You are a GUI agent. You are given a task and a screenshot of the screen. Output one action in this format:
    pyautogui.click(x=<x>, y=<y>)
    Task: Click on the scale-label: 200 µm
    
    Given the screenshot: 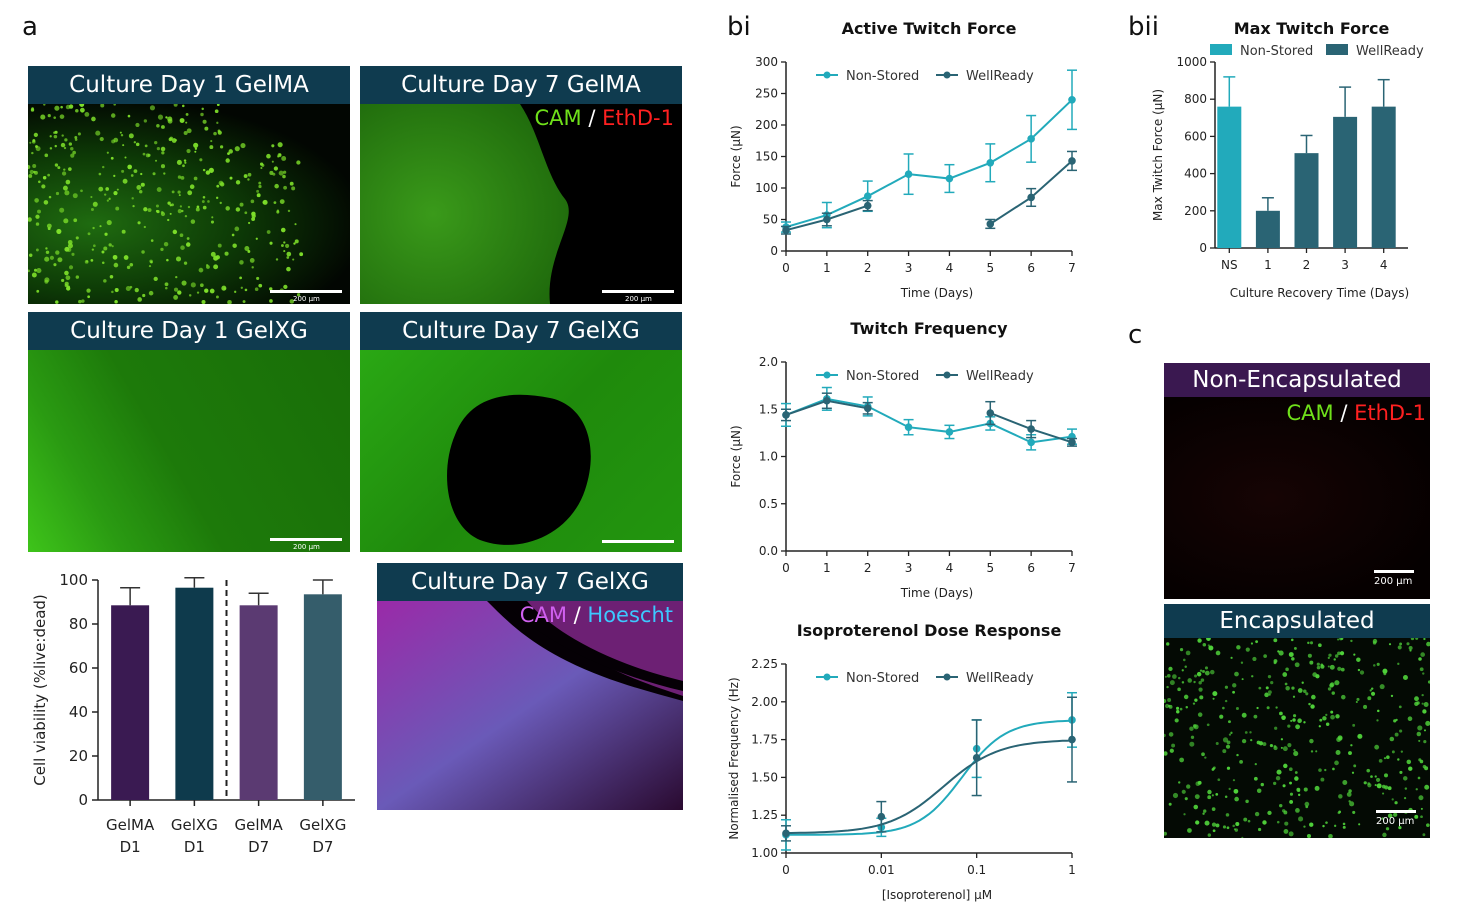 What is the action you would take?
    pyautogui.click(x=306, y=547)
    